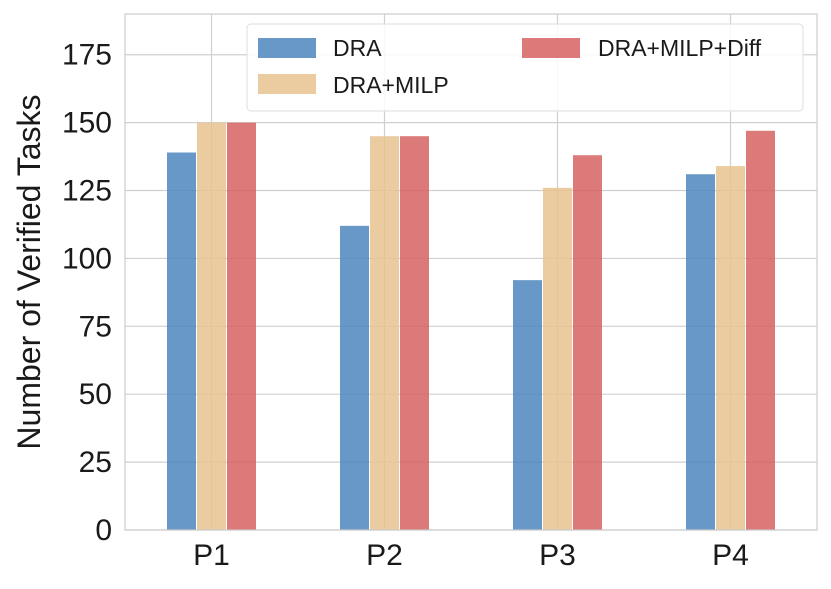  Describe the element at coordinates (87, 55) in the screenshot. I see `y-tick-label-175: 175` at that location.